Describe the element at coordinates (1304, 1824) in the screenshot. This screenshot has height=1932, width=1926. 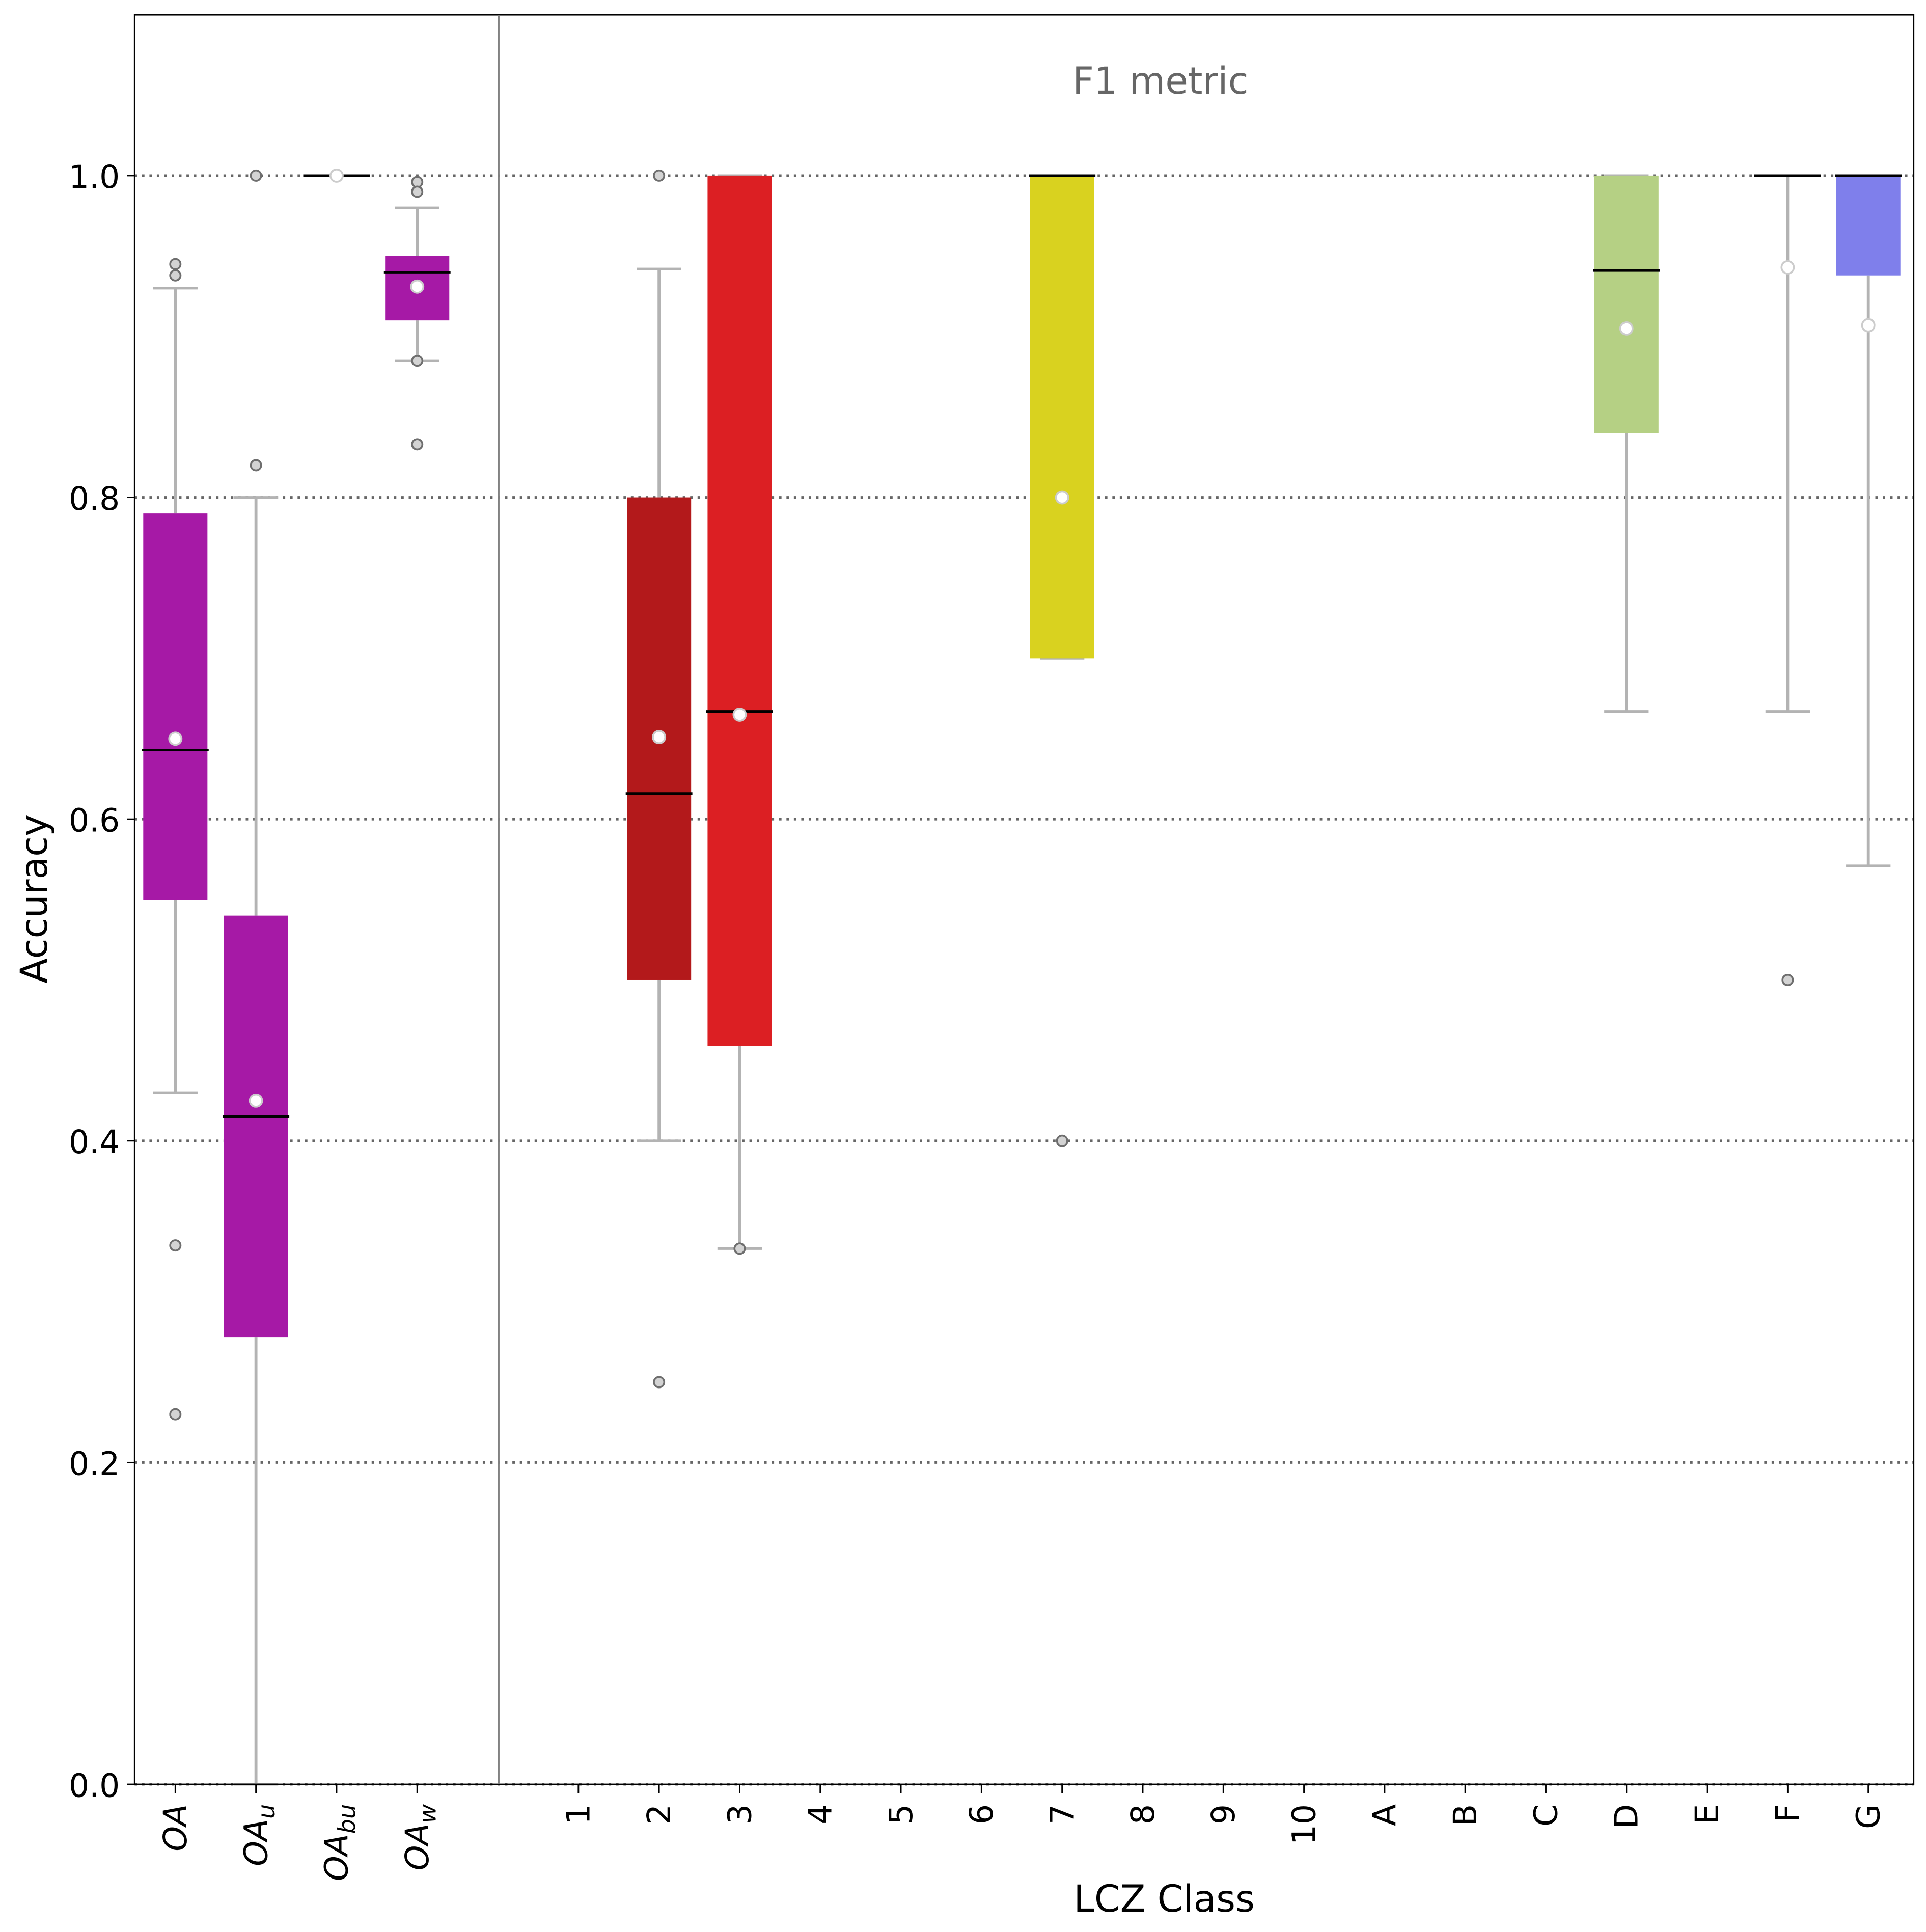
I see `x-tick-label: 10` at that location.